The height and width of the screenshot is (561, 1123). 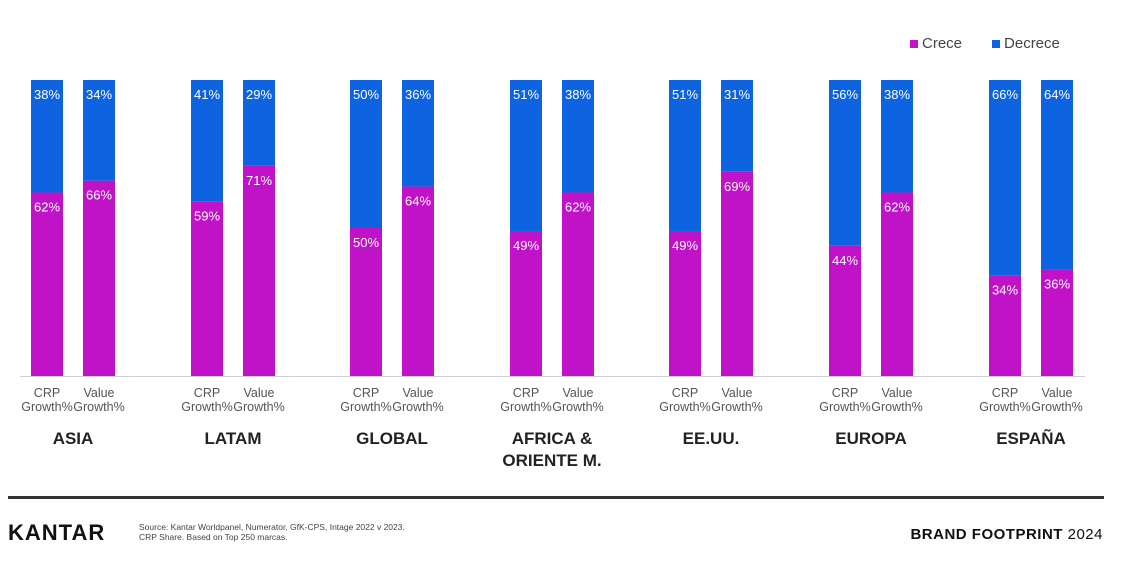 I want to click on brand-footprint-title: BRAND FOOTPRINT 2024, so click(x=1006, y=534).